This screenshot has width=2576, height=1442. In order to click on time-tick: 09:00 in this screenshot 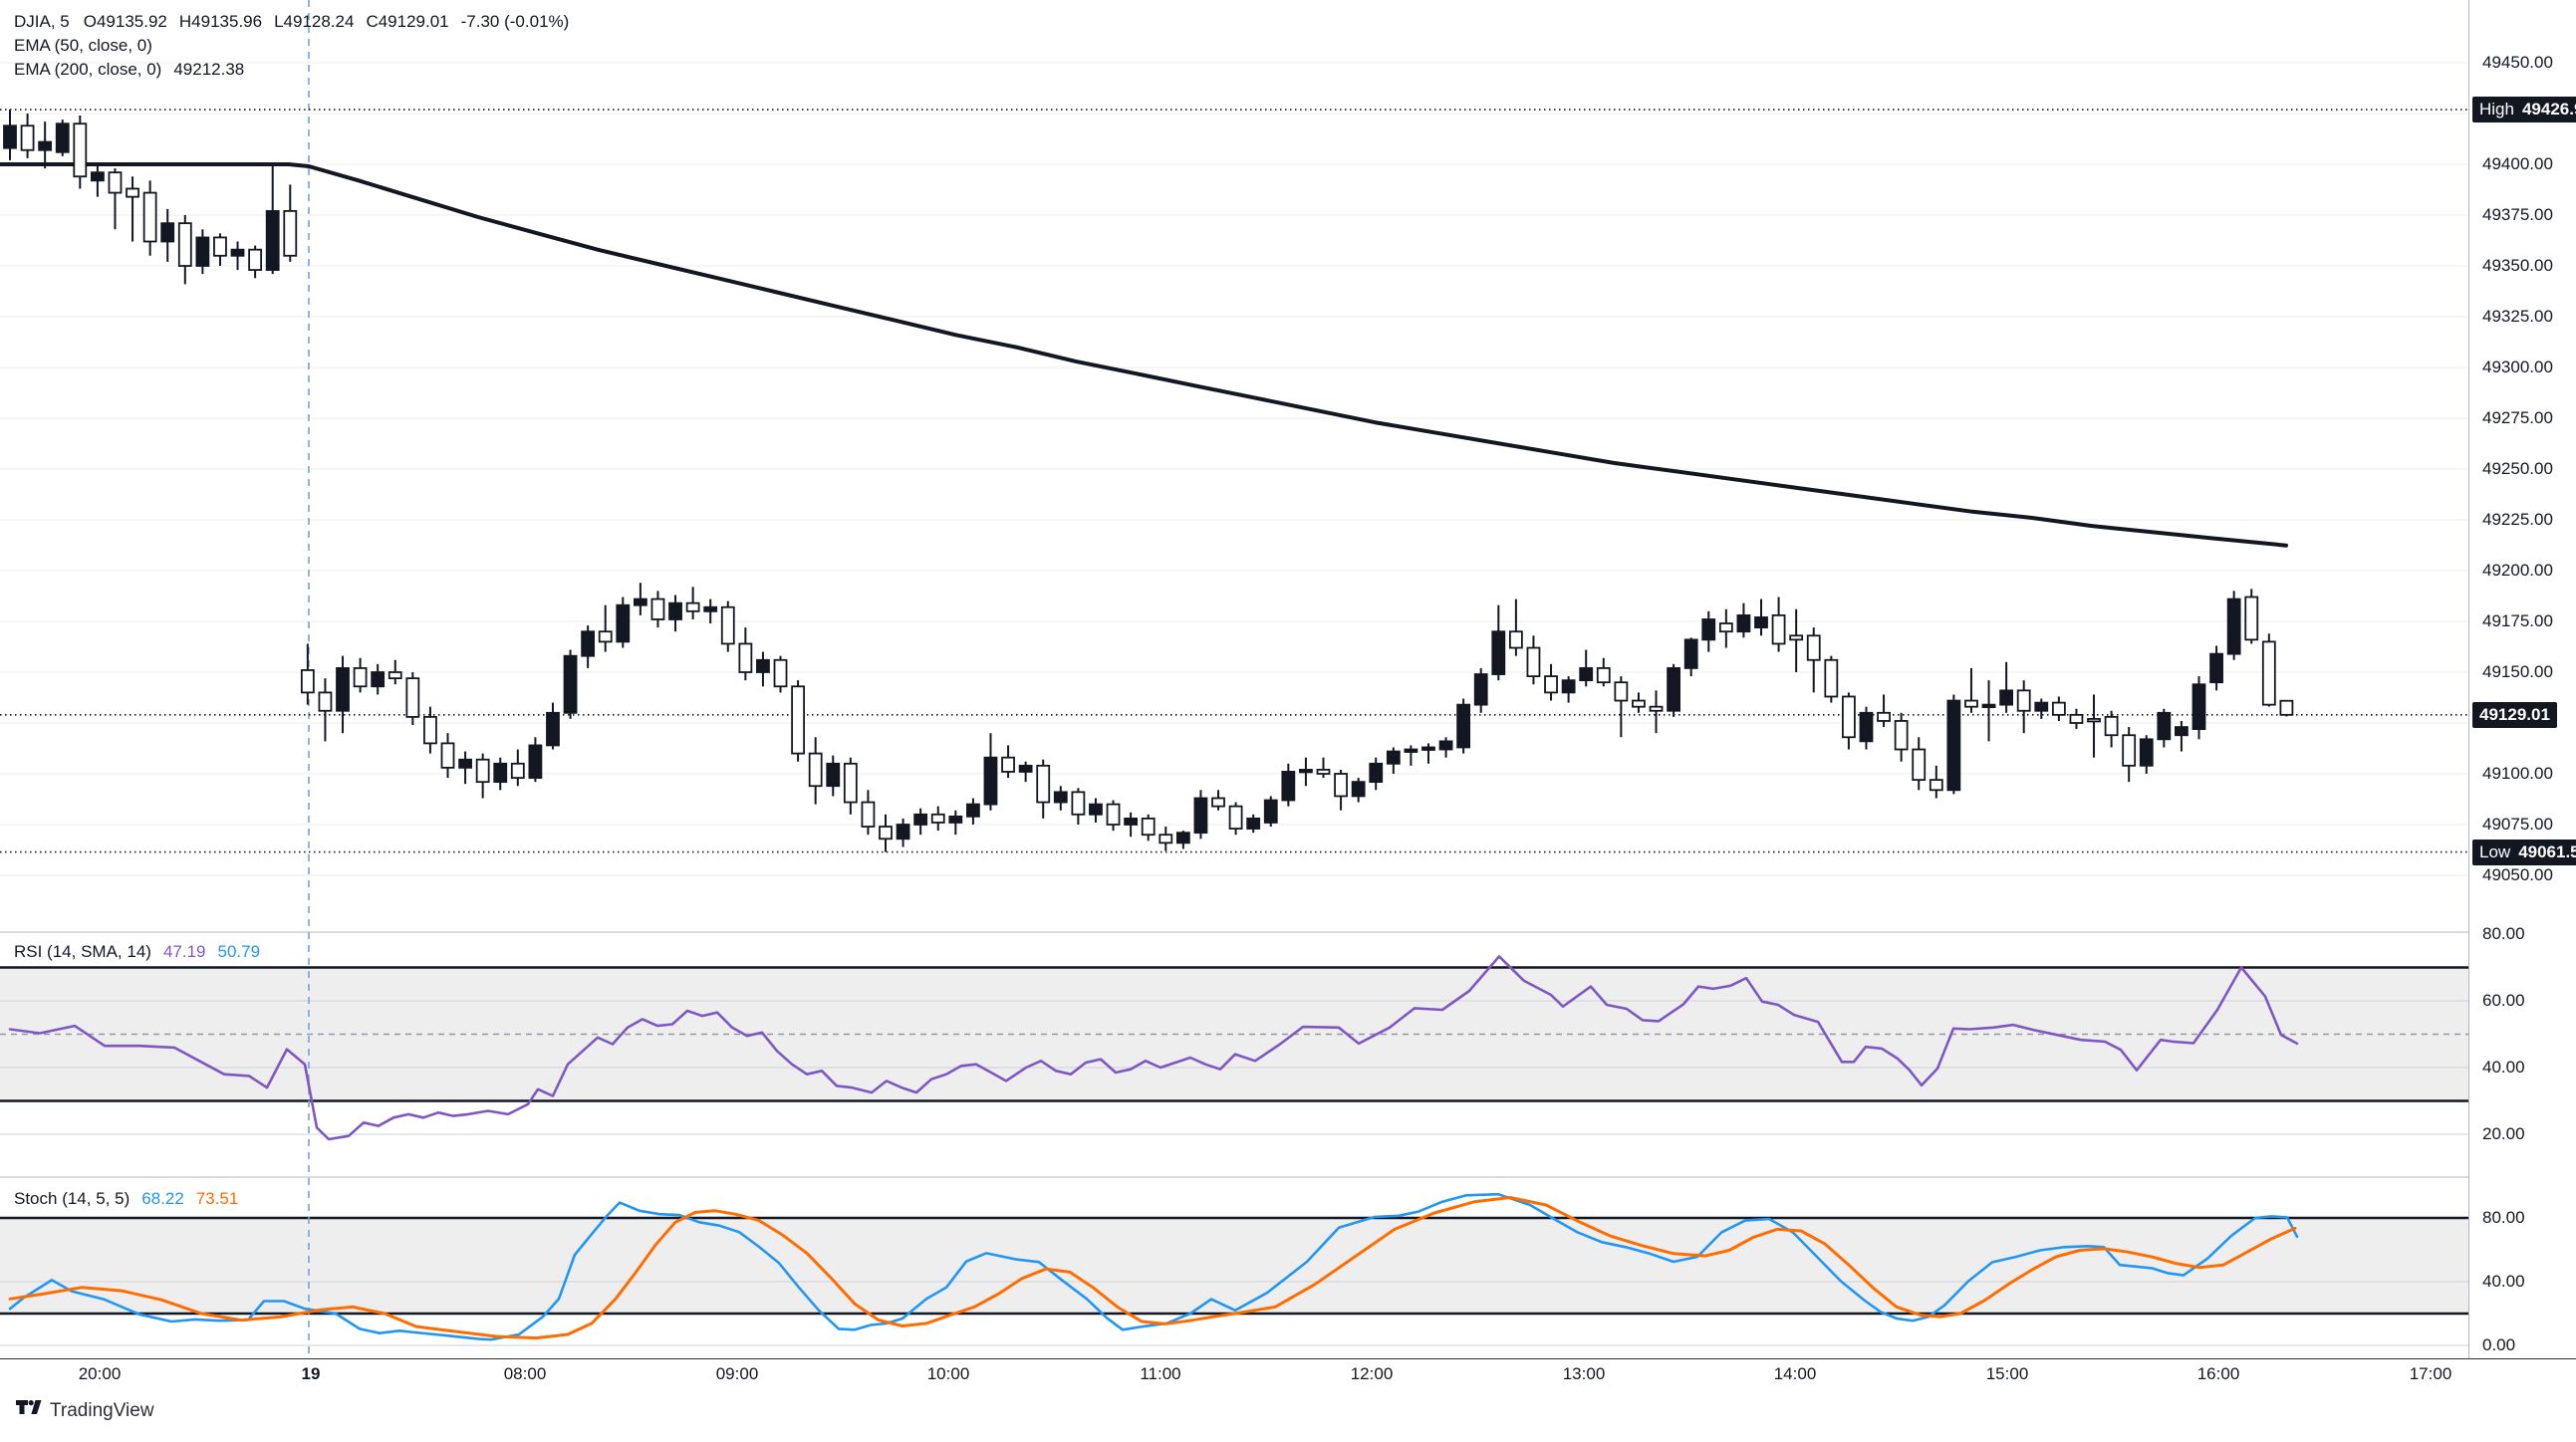, I will do `click(737, 1373)`.